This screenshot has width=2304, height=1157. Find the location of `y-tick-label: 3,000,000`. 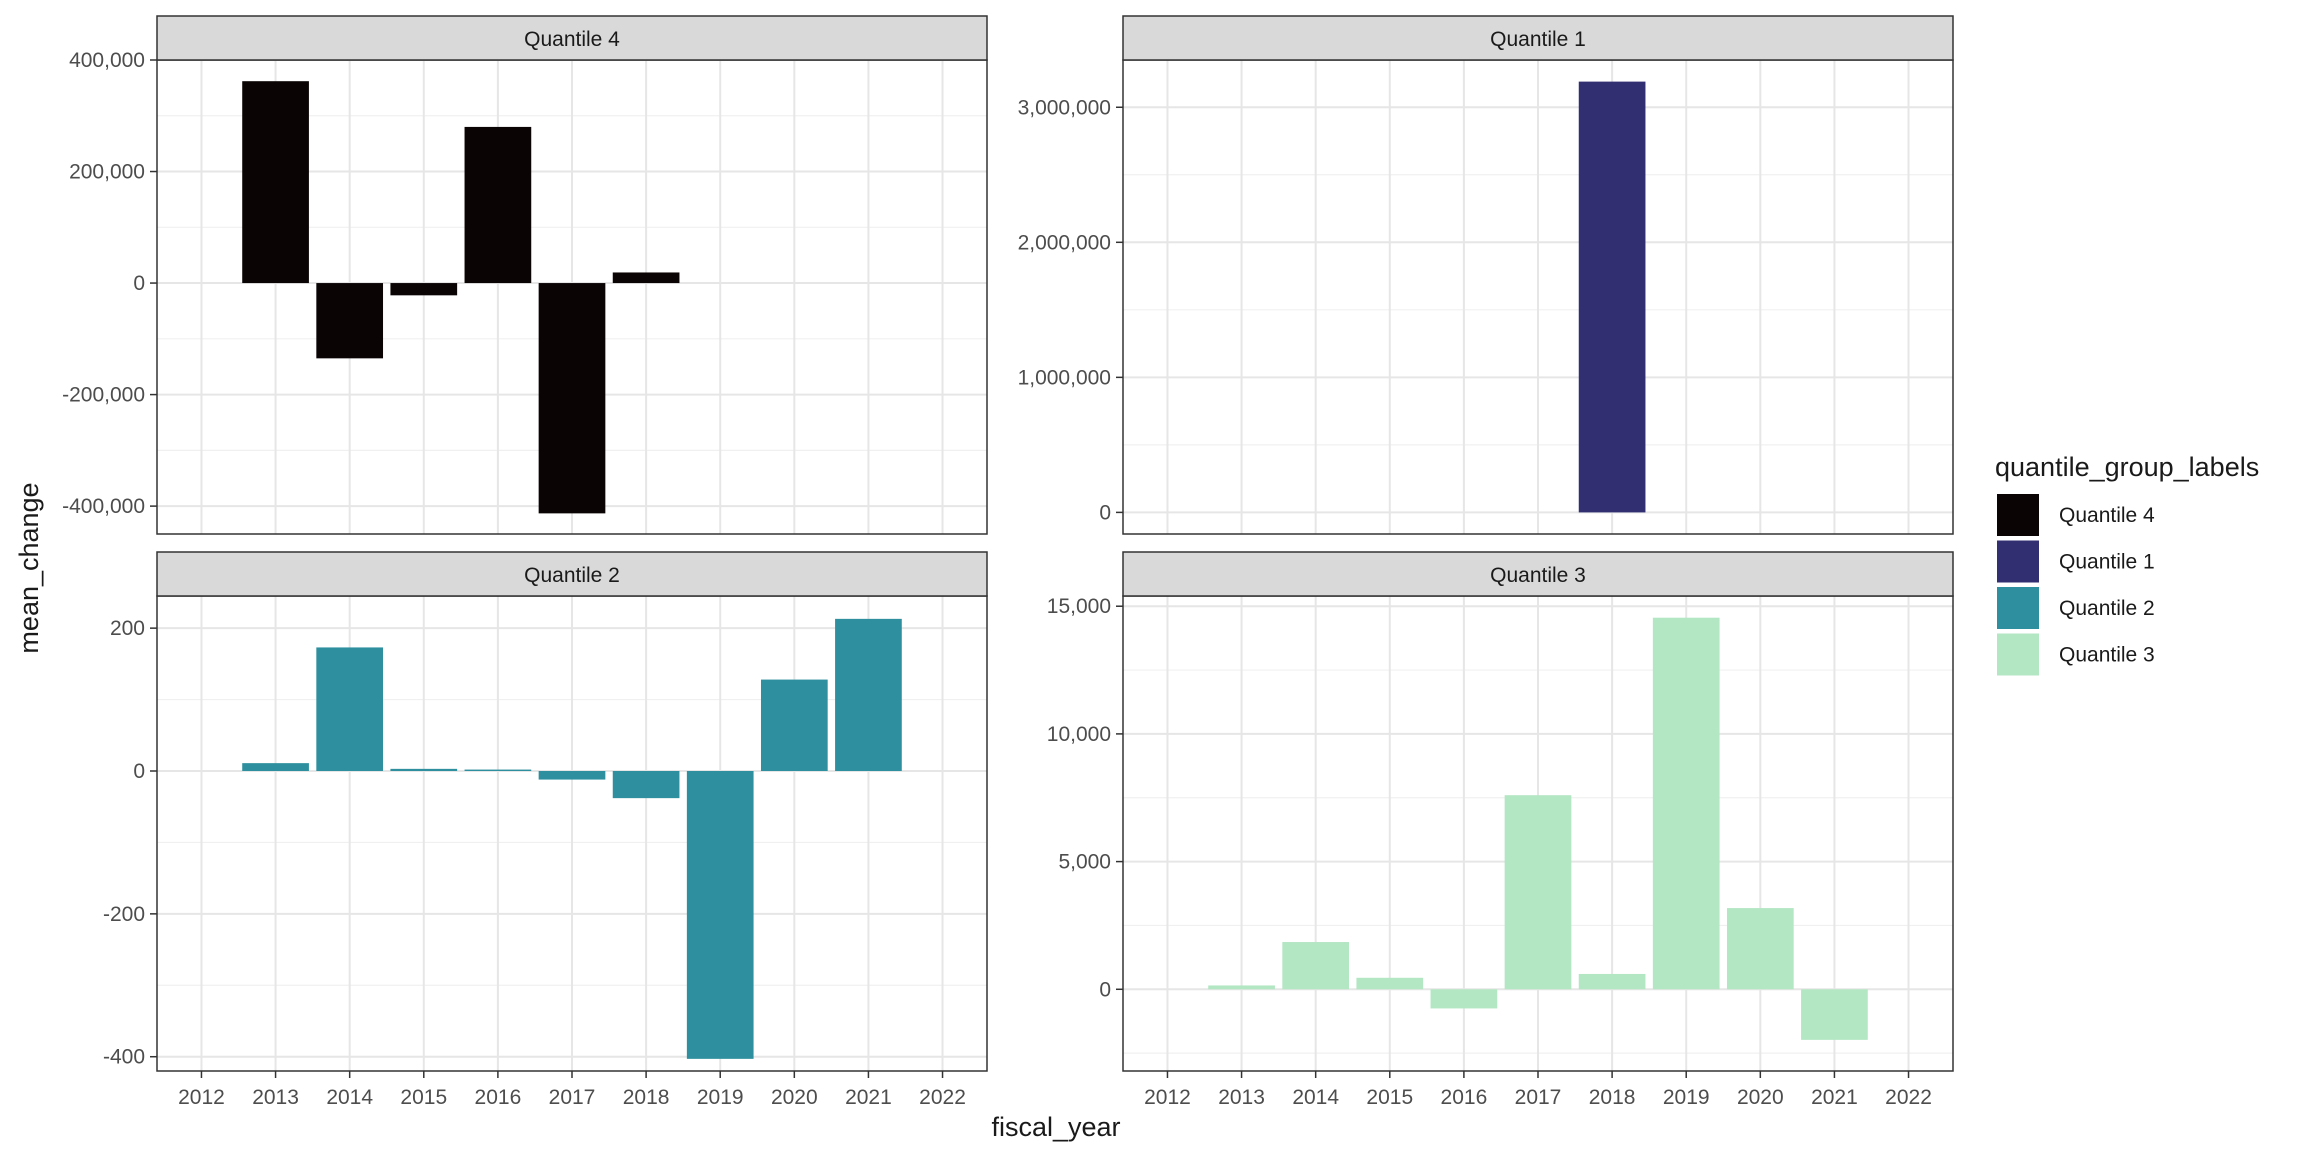

y-tick-label: 3,000,000 is located at coordinates (1064, 107).